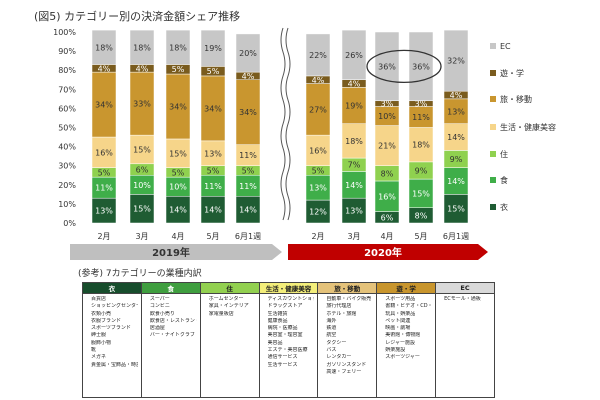 The height and width of the screenshot is (400, 600). What do you see at coordinates (387, 196) in the screenshot?
I see `data-label: 16%` at bounding box center [387, 196].